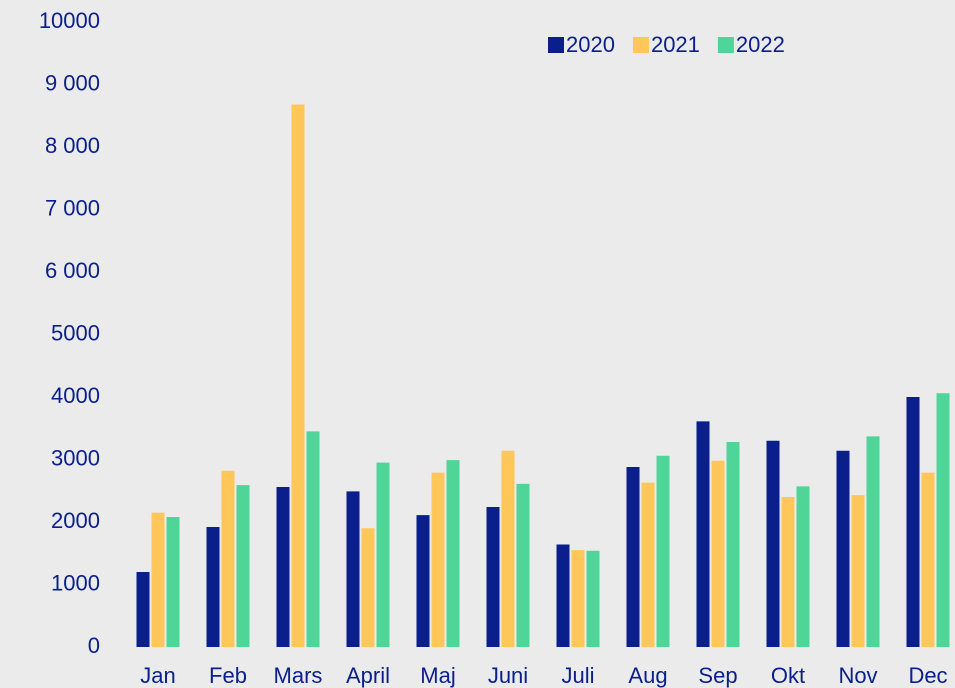 The width and height of the screenshot is (955, 688). What do you see at coordinates (675, 44) in the screenshot?
I see `legend-label: 2021` at bounding box center [675, 44].